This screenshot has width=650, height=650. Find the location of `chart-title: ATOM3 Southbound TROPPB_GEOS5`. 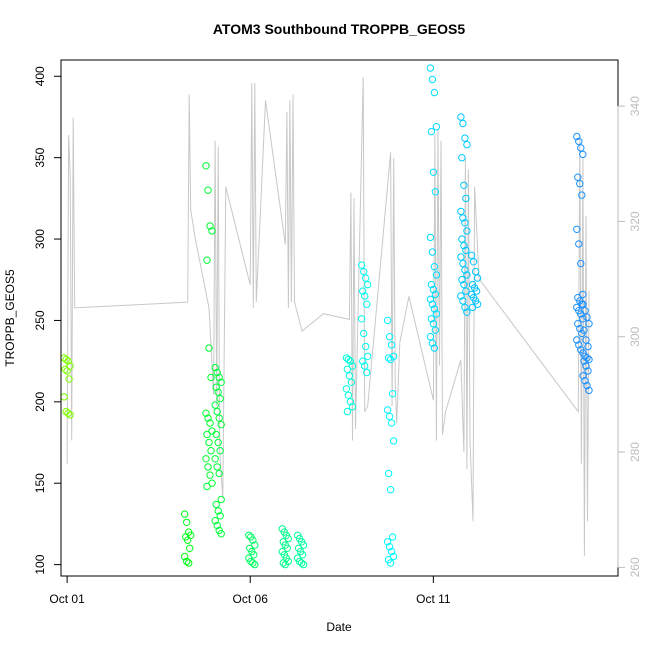

chart-title: ATOM3 Southbound TROPPB_GEOS5 is located at coordinates (339, 29).